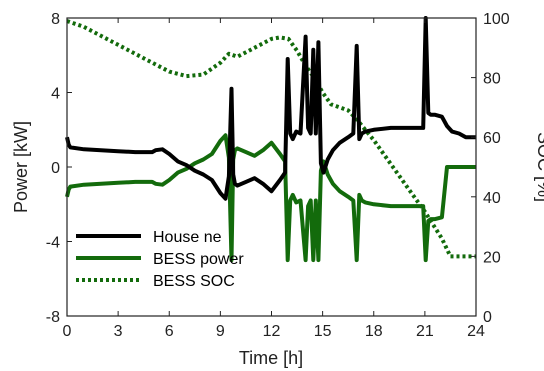  I want to click on legend-label-bess-power: BESS power, so click(198, 259).